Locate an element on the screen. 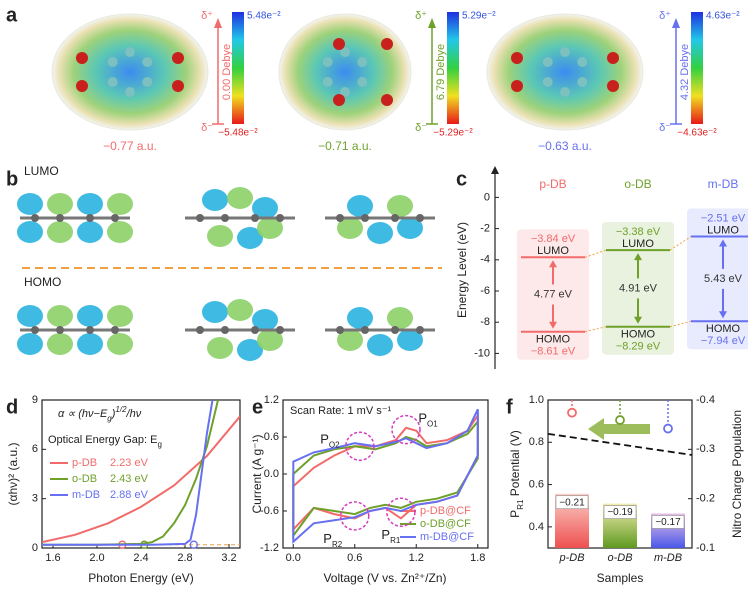  lumo-name: LUMO is located at coordinates (553, 251).